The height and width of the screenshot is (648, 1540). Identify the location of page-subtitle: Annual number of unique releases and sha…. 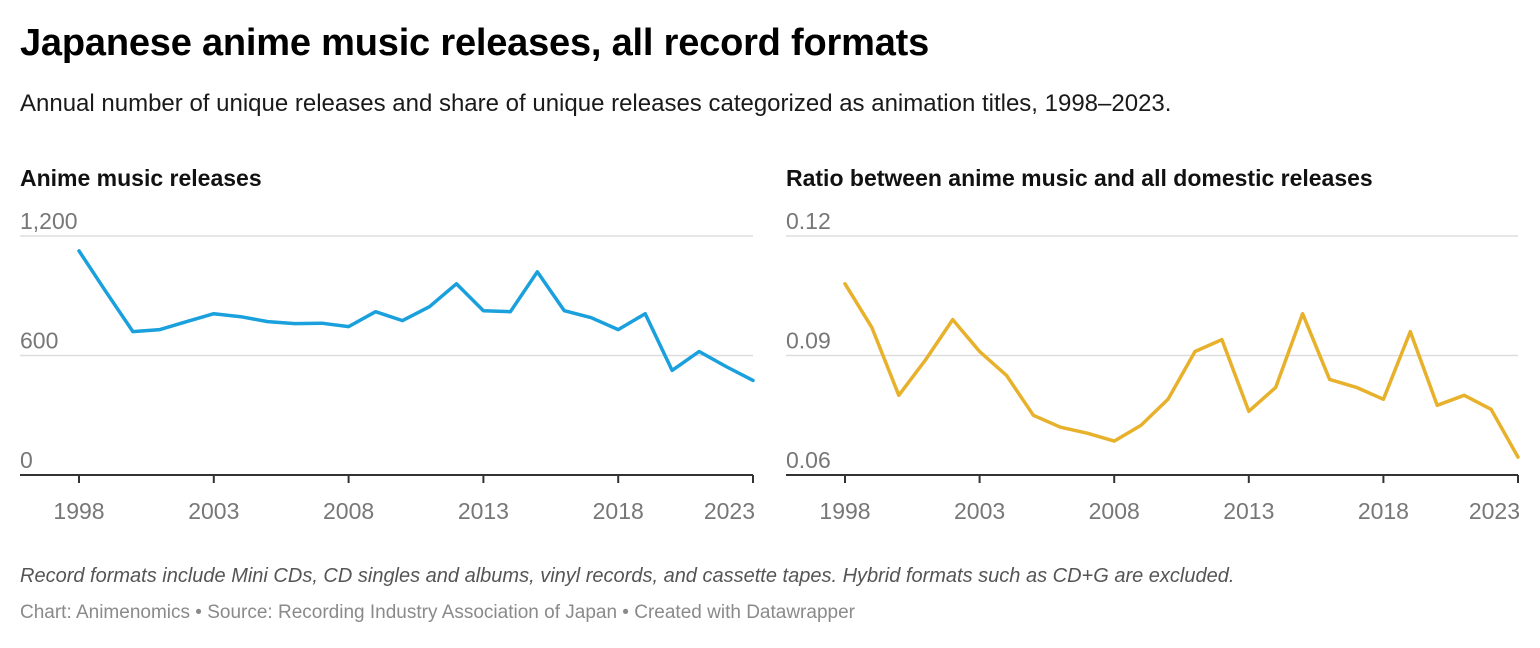
(596, 103).